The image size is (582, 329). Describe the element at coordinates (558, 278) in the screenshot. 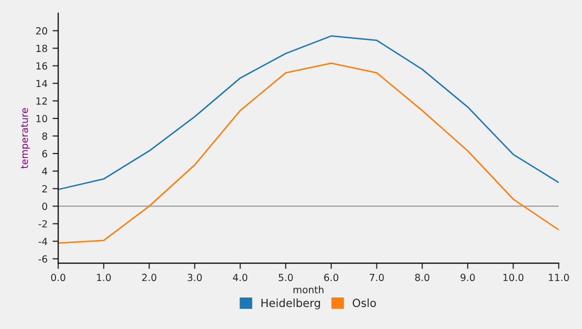

I see `x-tick-label: 11.0` at that location.